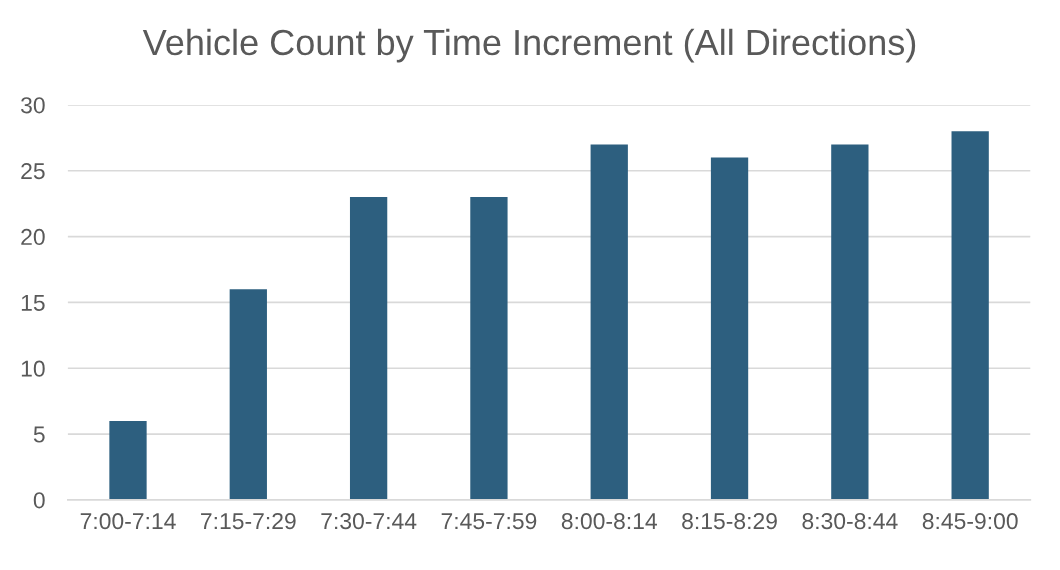 Image resolution: width=1060 pixels, height=570 pixels. Describe the element at coordinates (39, 500) in the screenshot. I see `y-tick-label: 0` at that location.